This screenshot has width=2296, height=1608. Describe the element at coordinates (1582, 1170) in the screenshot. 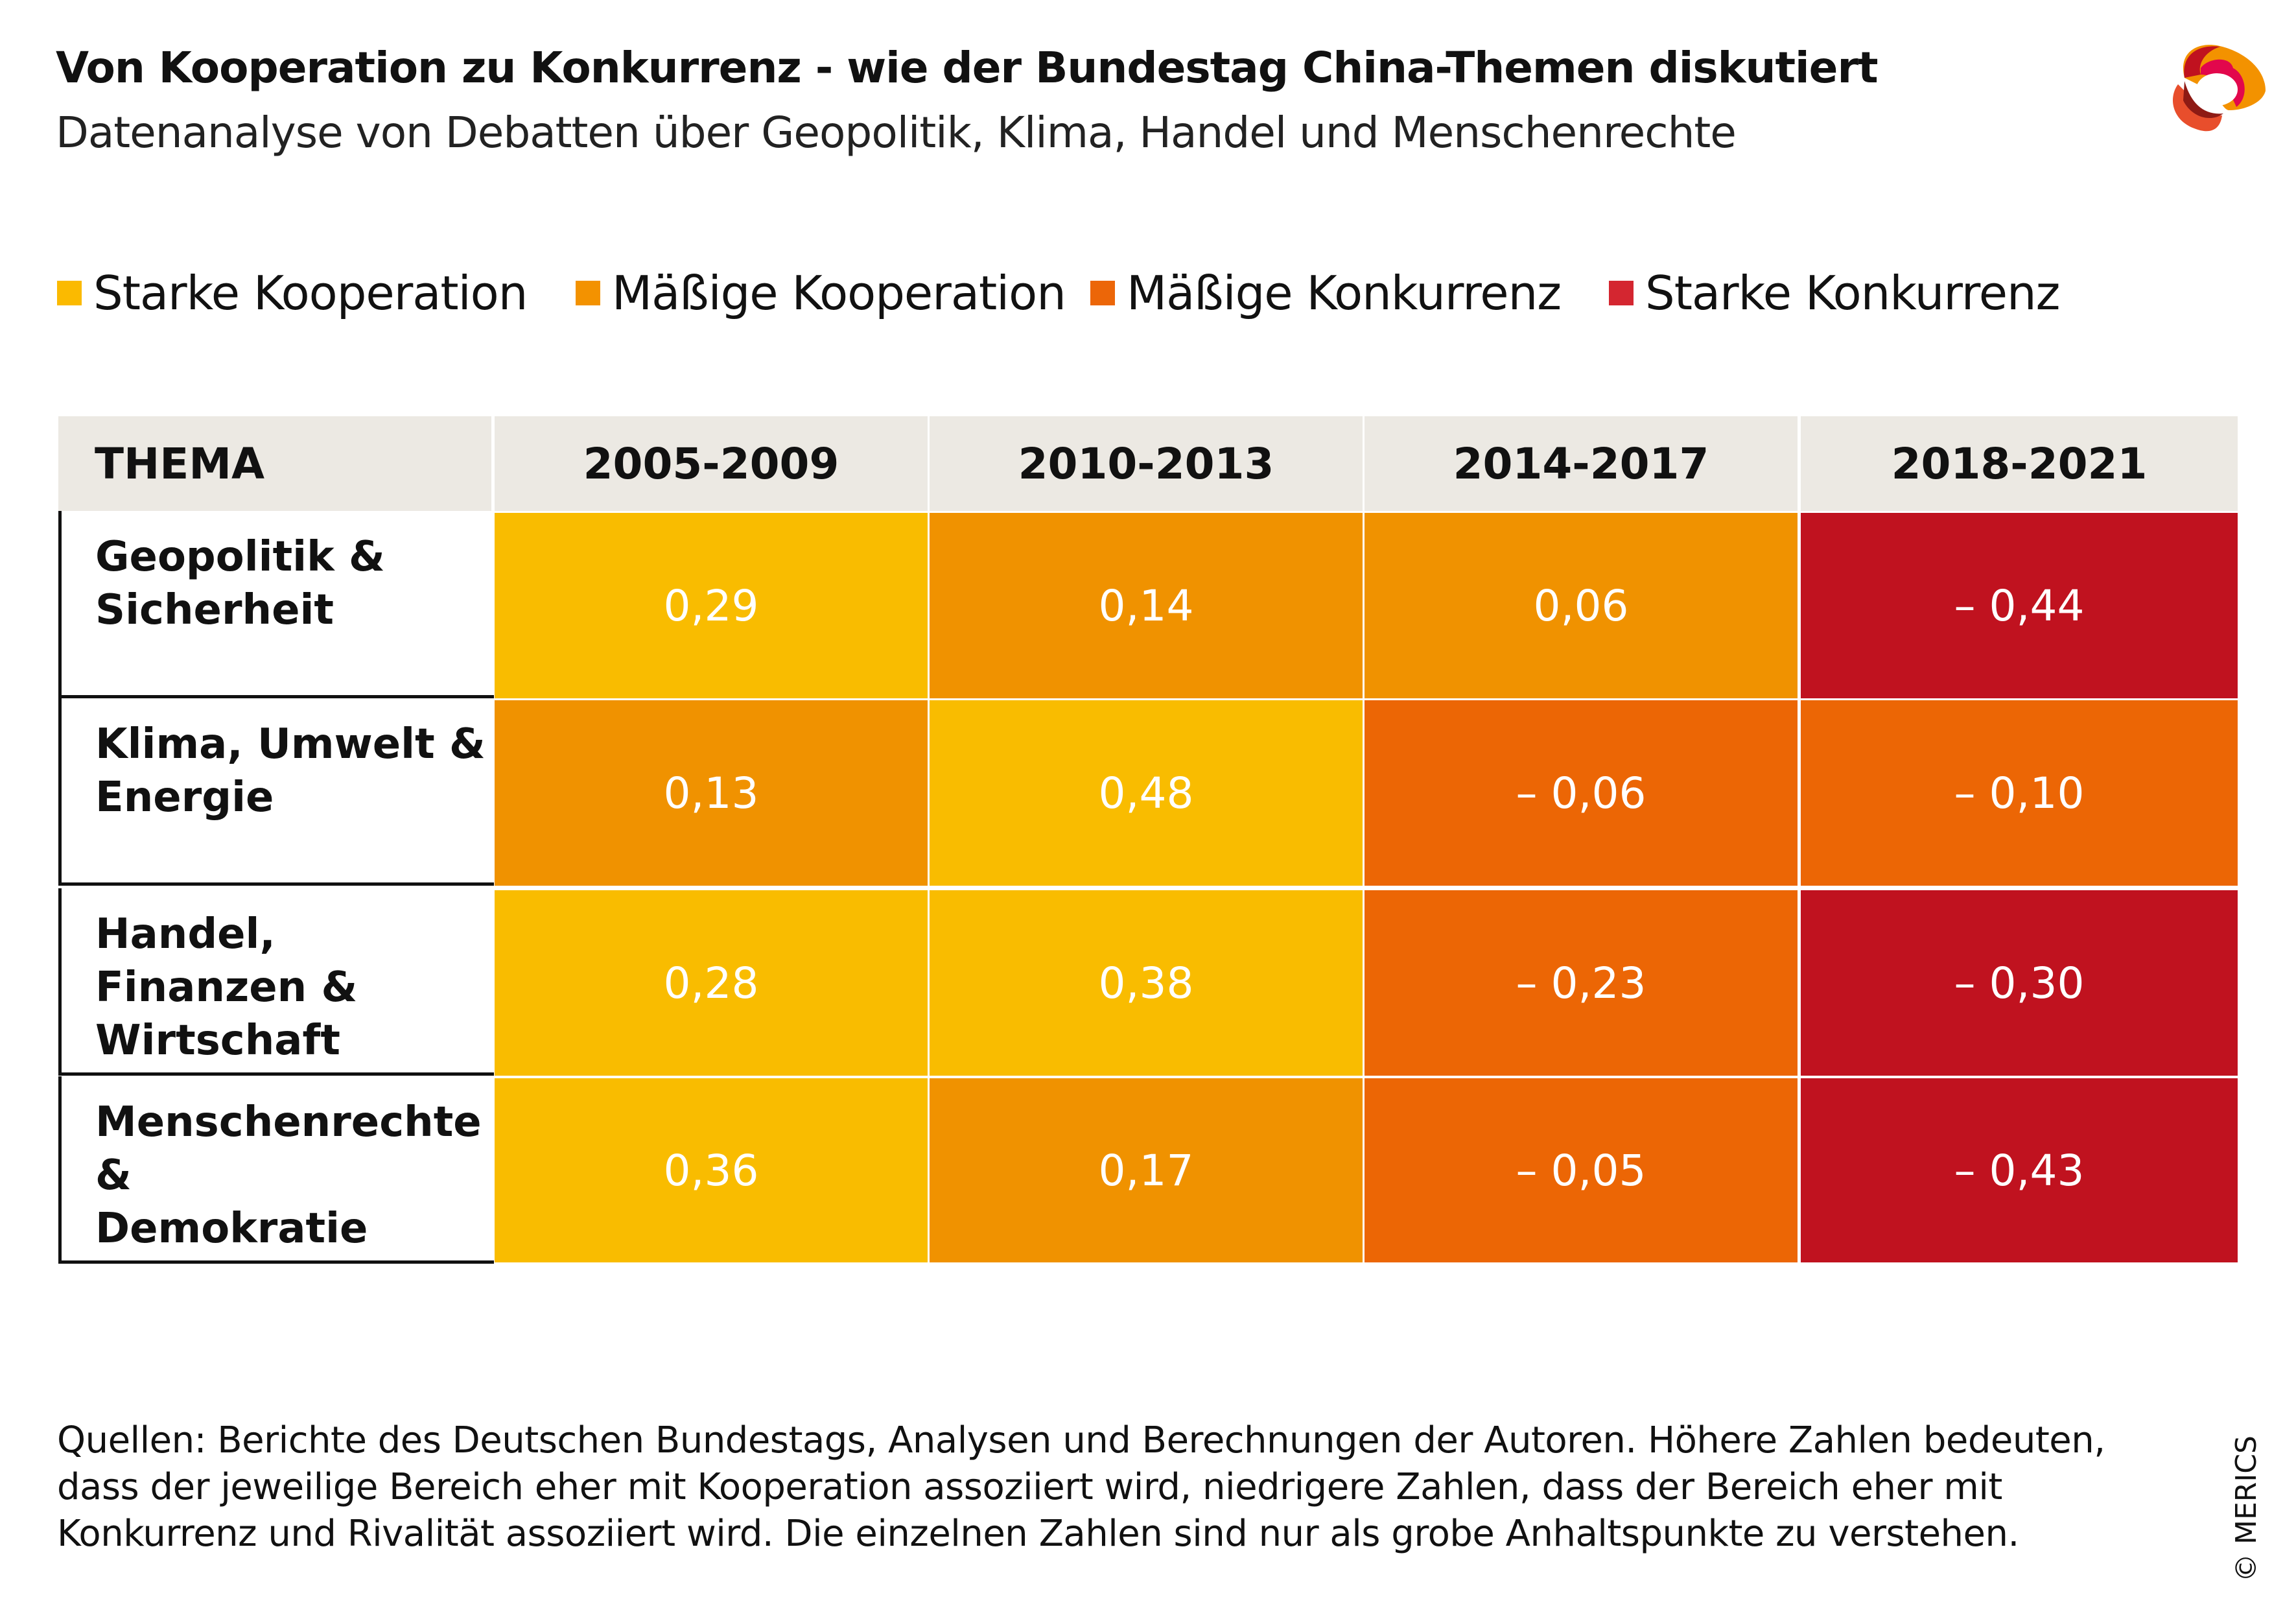

I see `heatmap-cell: – 0,05` at that location.